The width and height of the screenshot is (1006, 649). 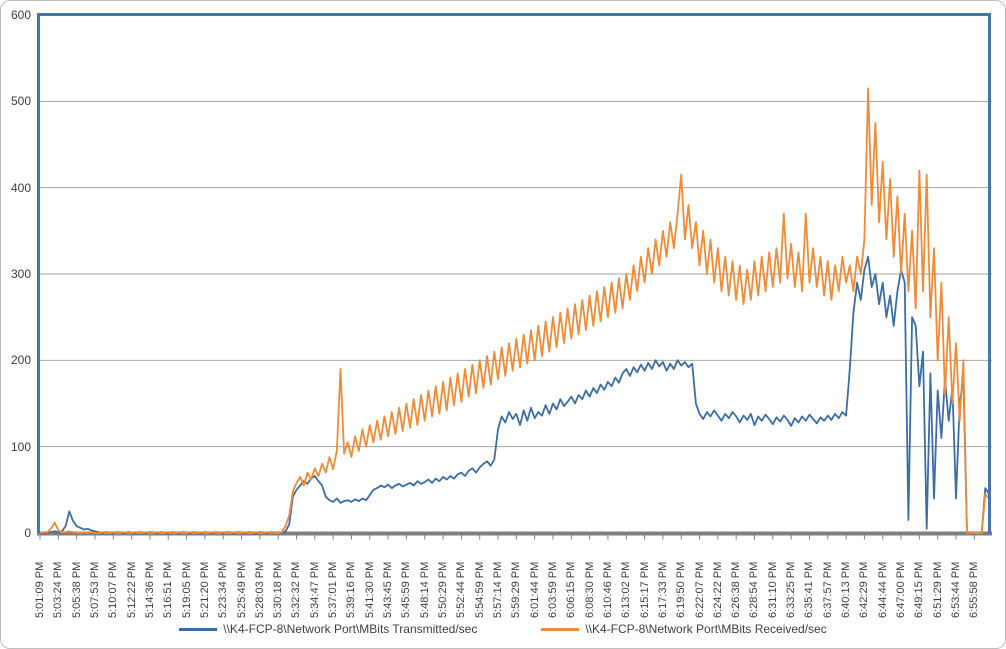 I want to click on x-axis-label: 5:48:14 PM, so click(x=424, y=589).